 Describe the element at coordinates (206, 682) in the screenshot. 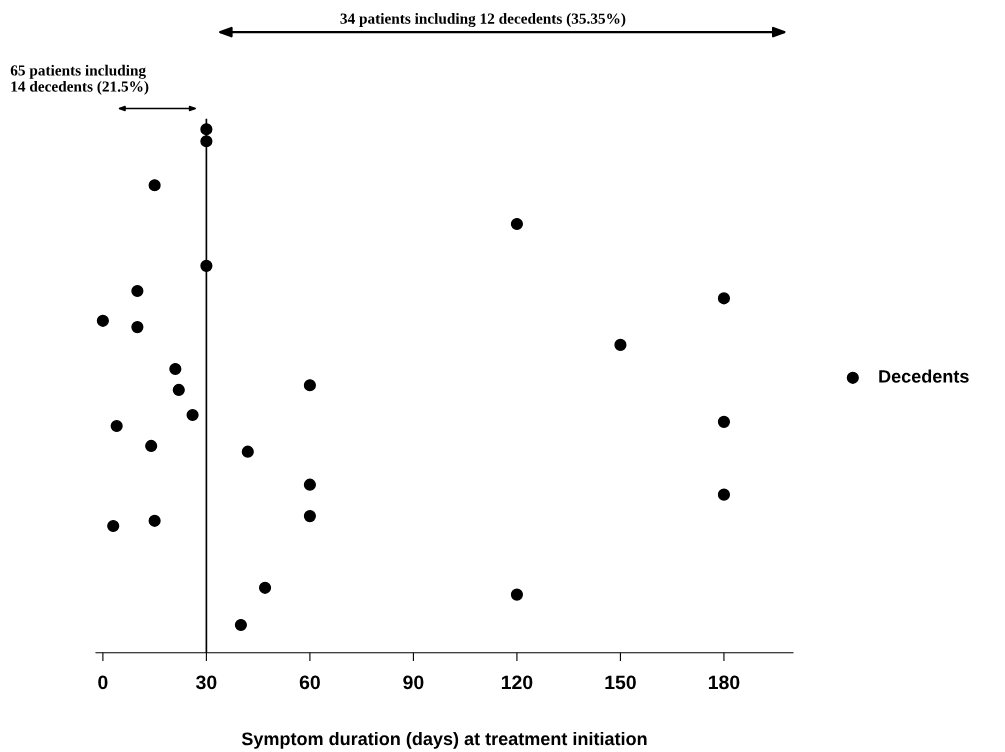

I see `x-tick-label: 30` at that location.